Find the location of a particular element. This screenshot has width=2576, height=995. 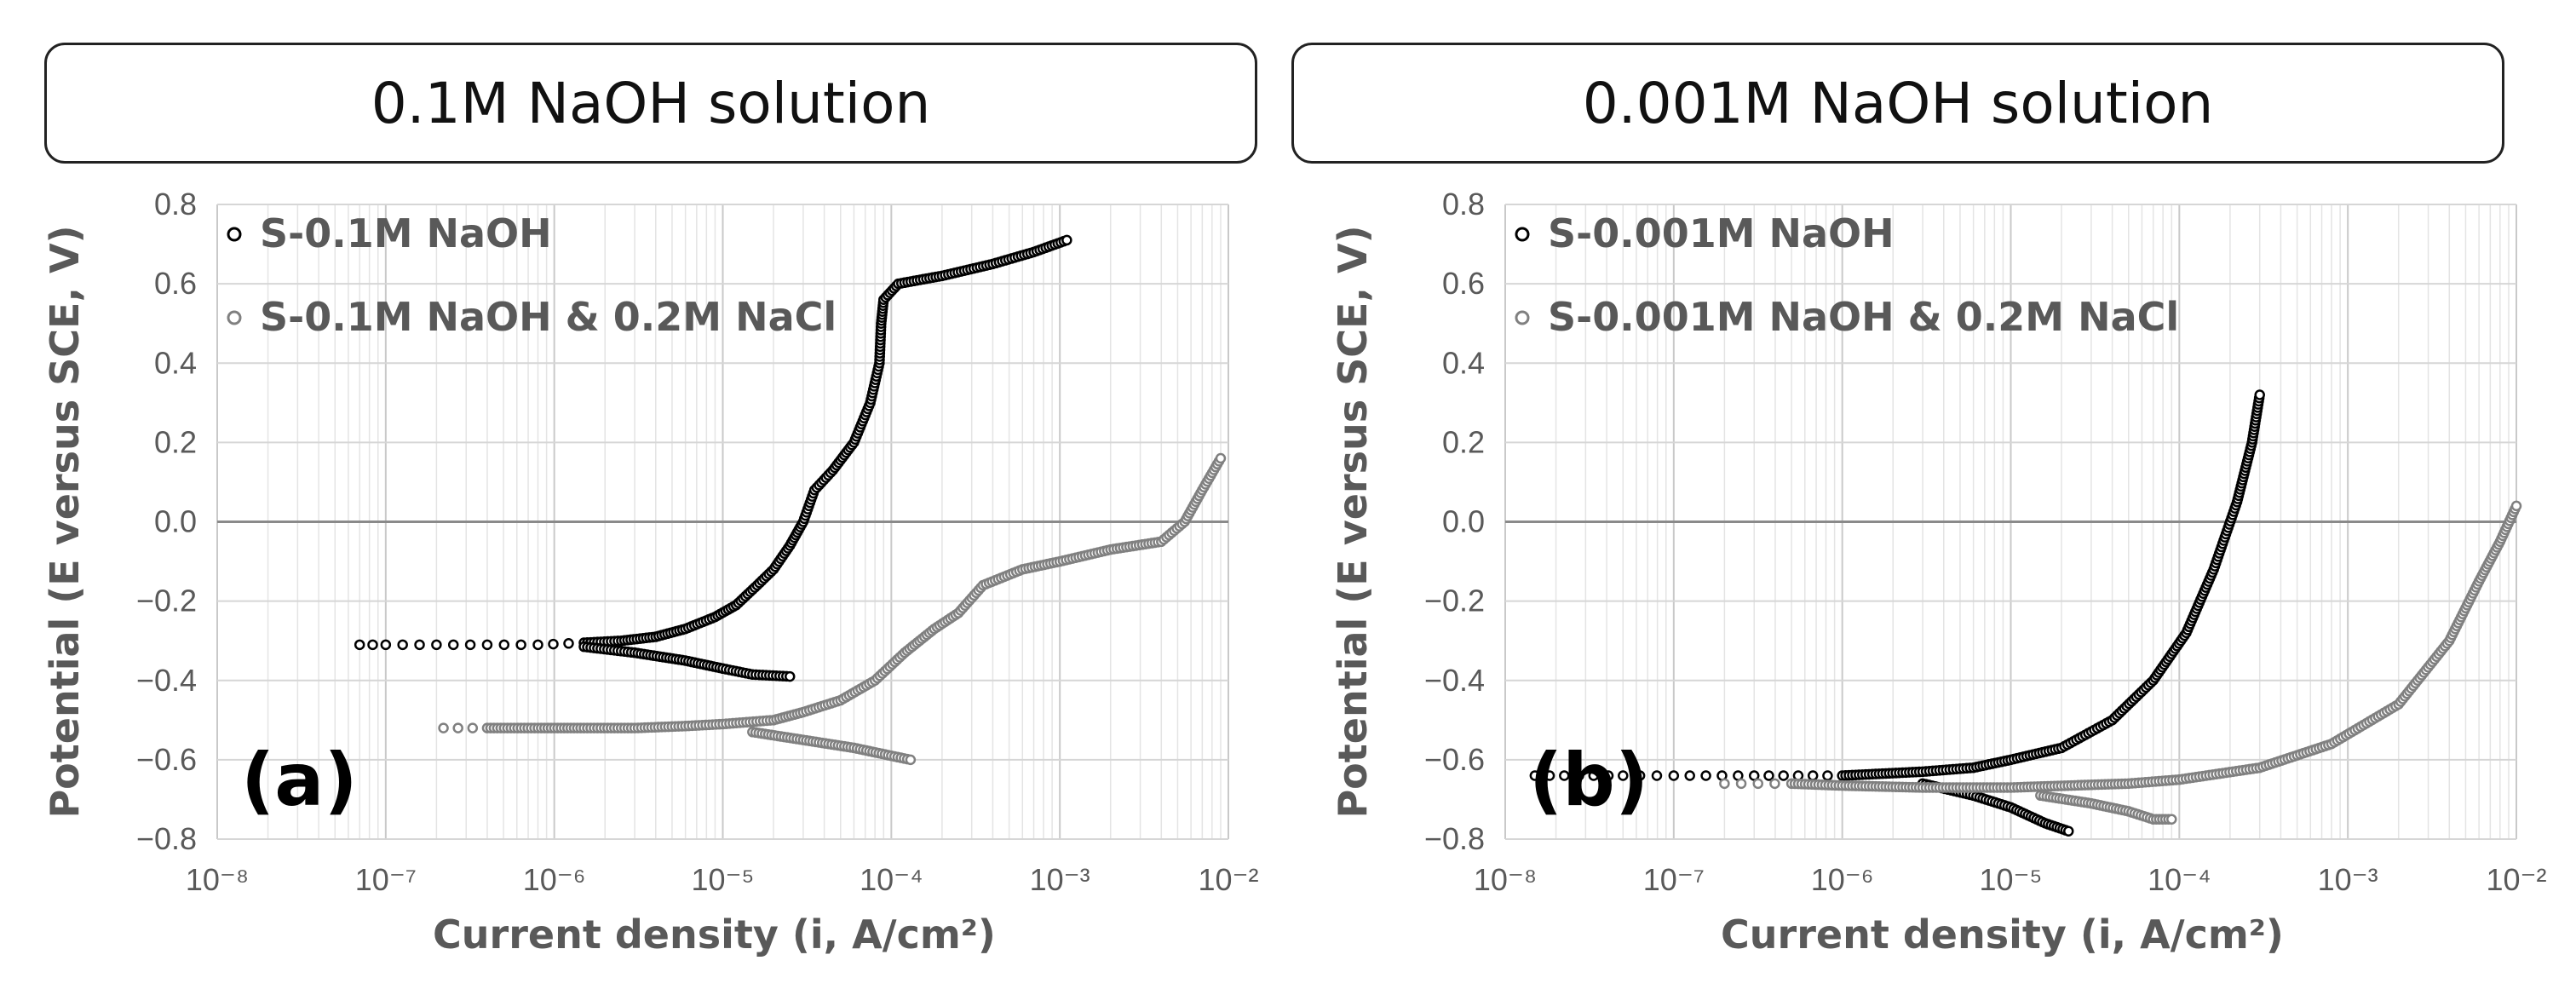

legend-label: S-0.1M NaOH is located at coordinates (406, 233).